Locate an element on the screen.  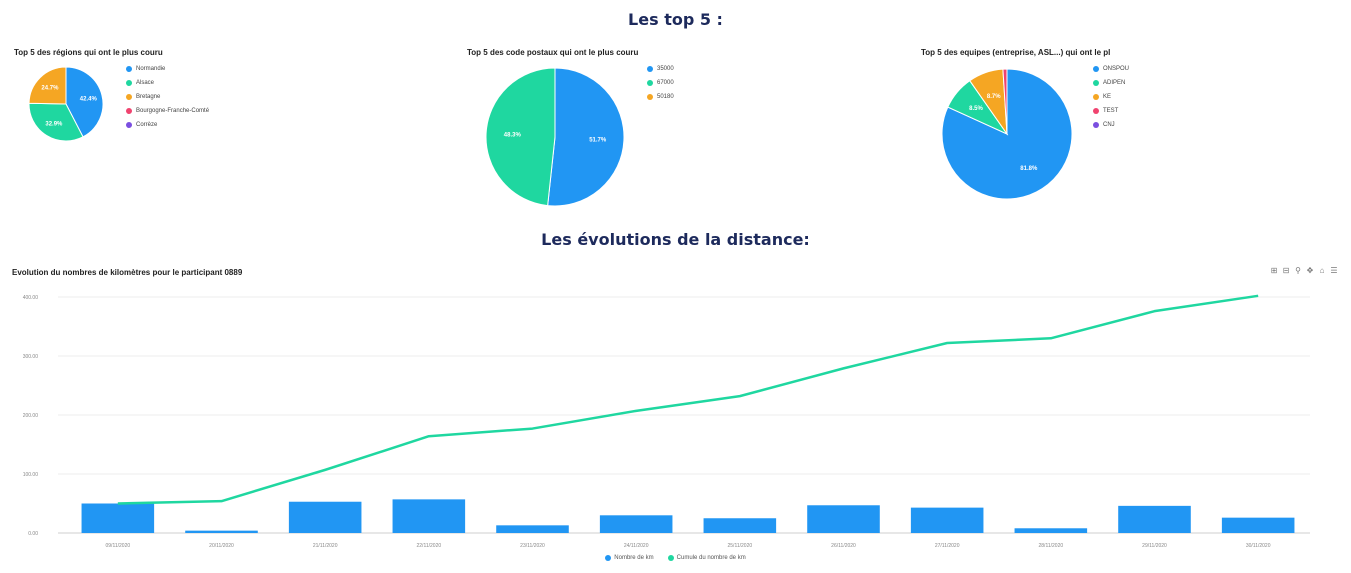
y-tick-label: 100.00 is located at coordinates (31, 475).